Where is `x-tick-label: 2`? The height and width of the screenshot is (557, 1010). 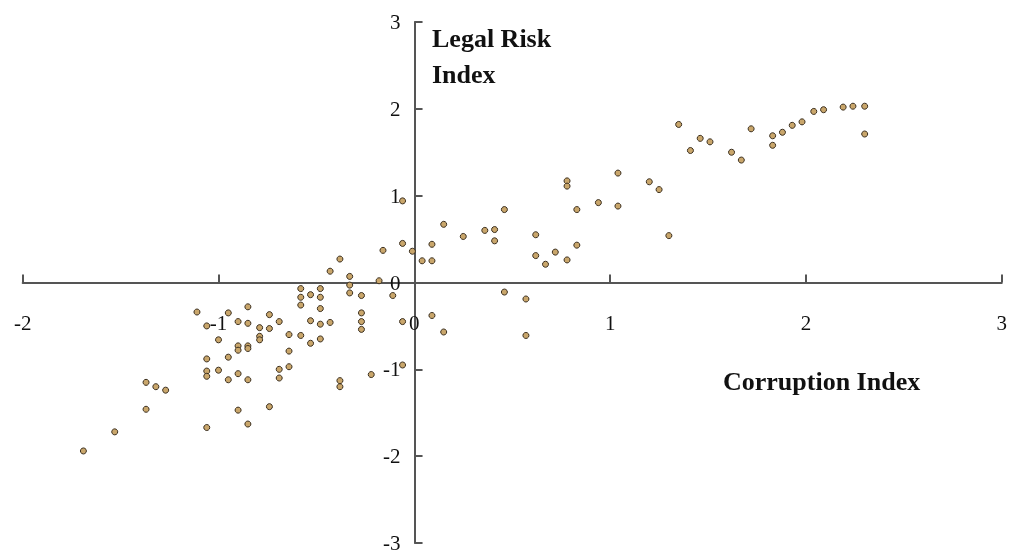 x-tick-label: 2 is located at coordinates (806, 323).